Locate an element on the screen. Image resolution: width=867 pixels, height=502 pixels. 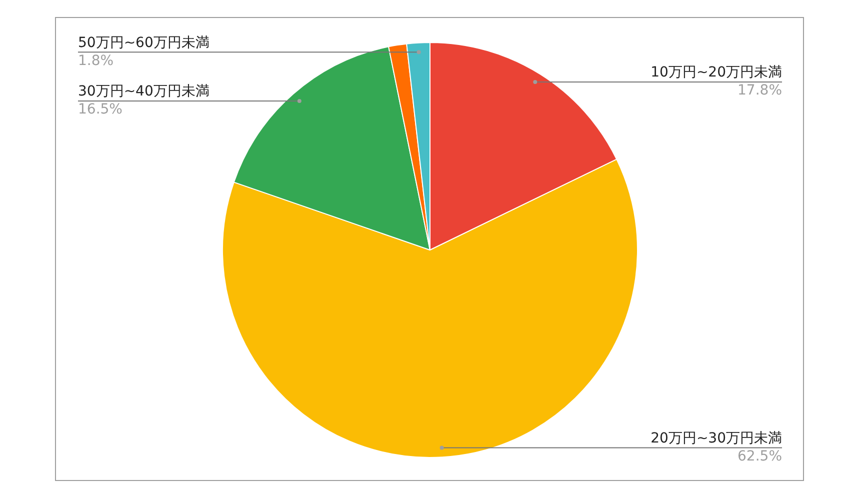
slice-label: 30万円~40万円未満 is located at coordinates (144, 92).